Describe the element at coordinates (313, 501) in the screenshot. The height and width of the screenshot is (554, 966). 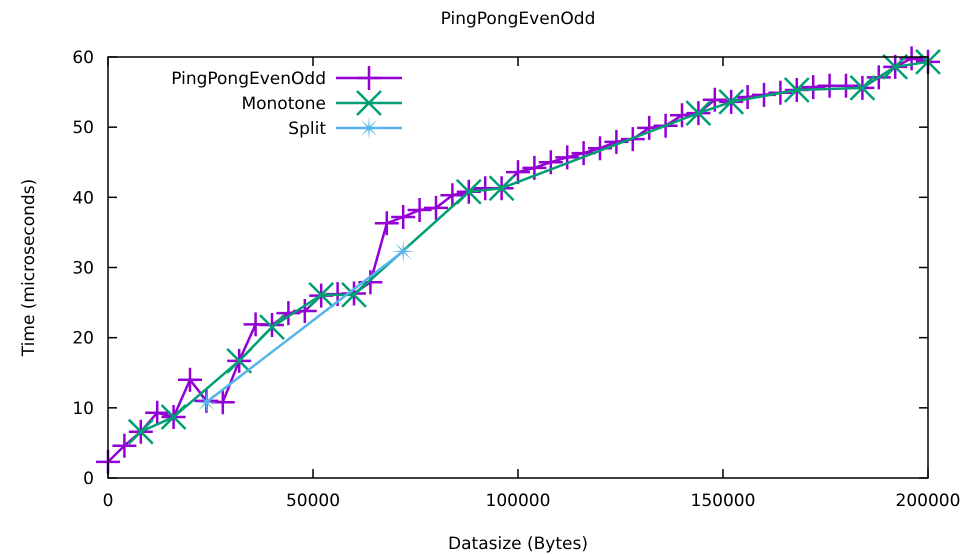
I see `x-tick-label: 50000` at that location.